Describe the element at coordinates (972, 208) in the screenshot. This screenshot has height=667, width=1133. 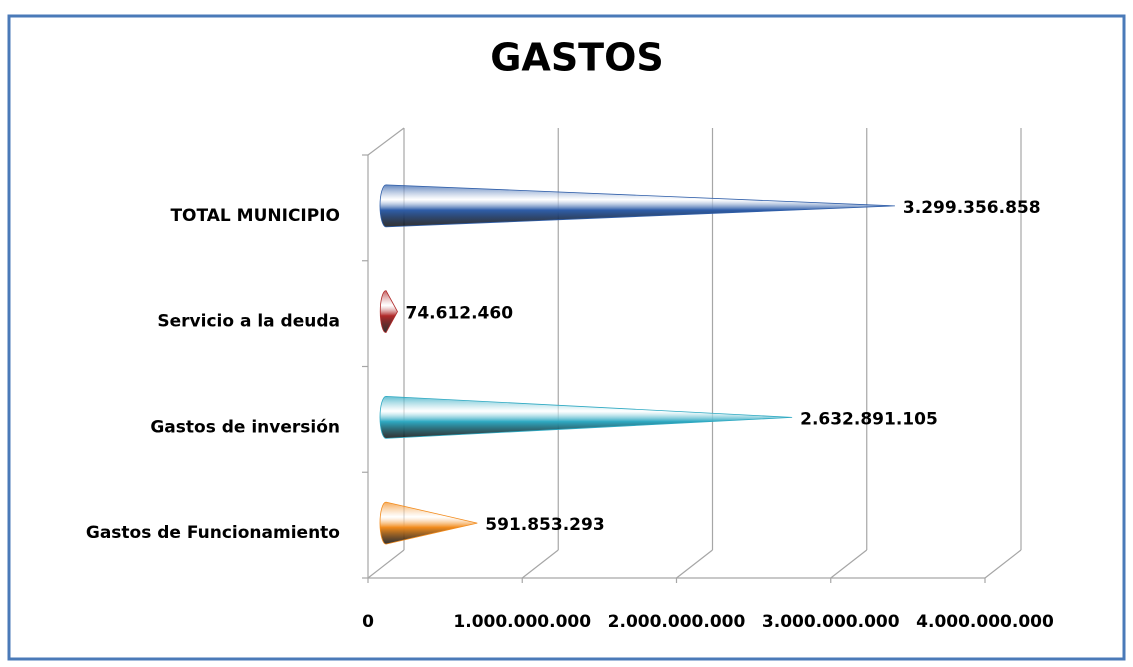
I see `data-label: 3.299.356.858` at that location.